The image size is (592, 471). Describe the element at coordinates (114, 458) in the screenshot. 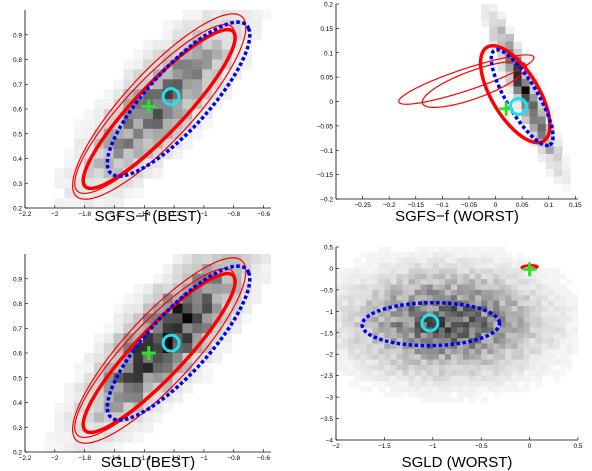

I see `x-tick-label: −1.6` at that location.